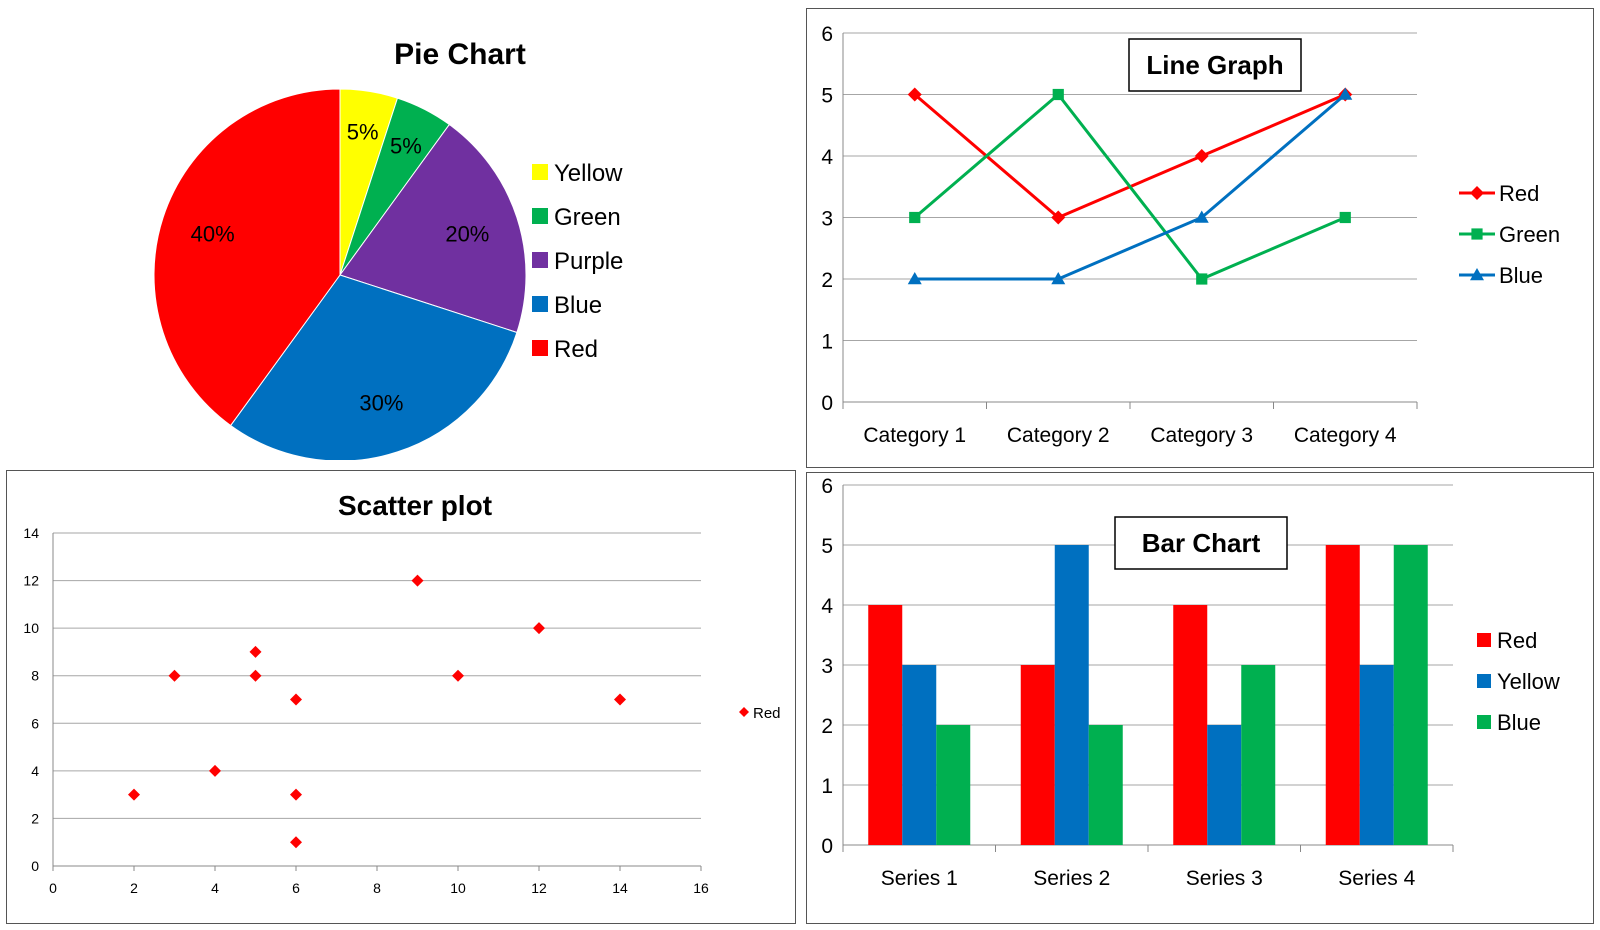  What do you see at coordinates (433, 228) in the screenshot?
I see `pie-slice-purple` at bounding box center [433, 228].